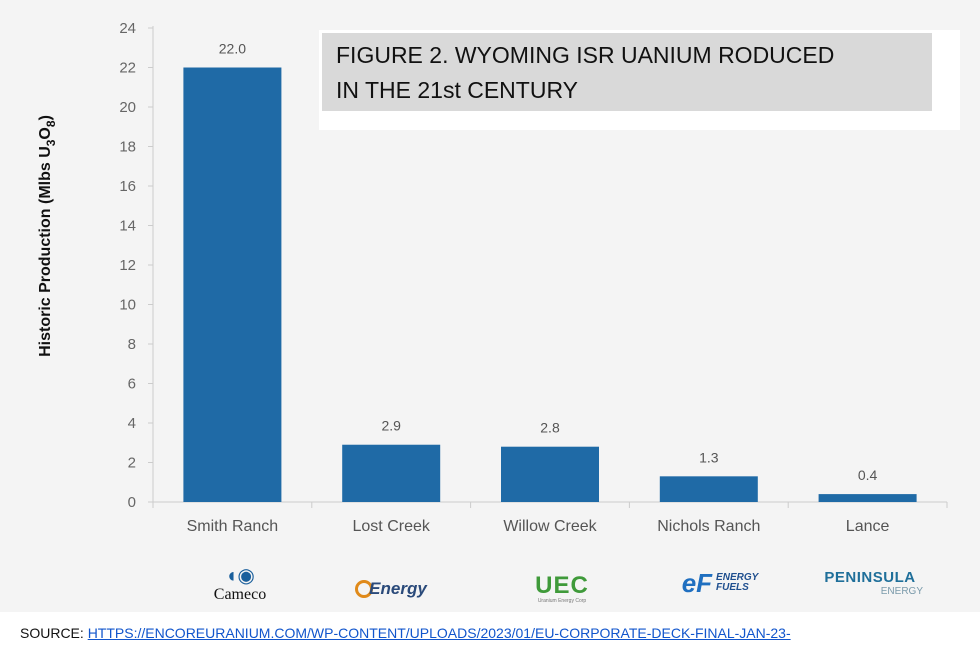 The width and height of the screenshot is (980, 652). I want to click on energy-fuels-ef-icon: eF, so click(697, 582).